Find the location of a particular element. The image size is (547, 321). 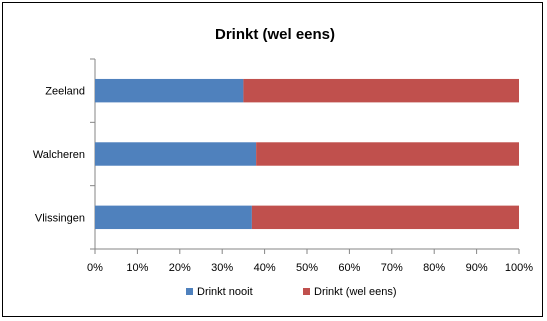

legend-label: Drinkt (wel eens) is located at coordinates (355, 292).